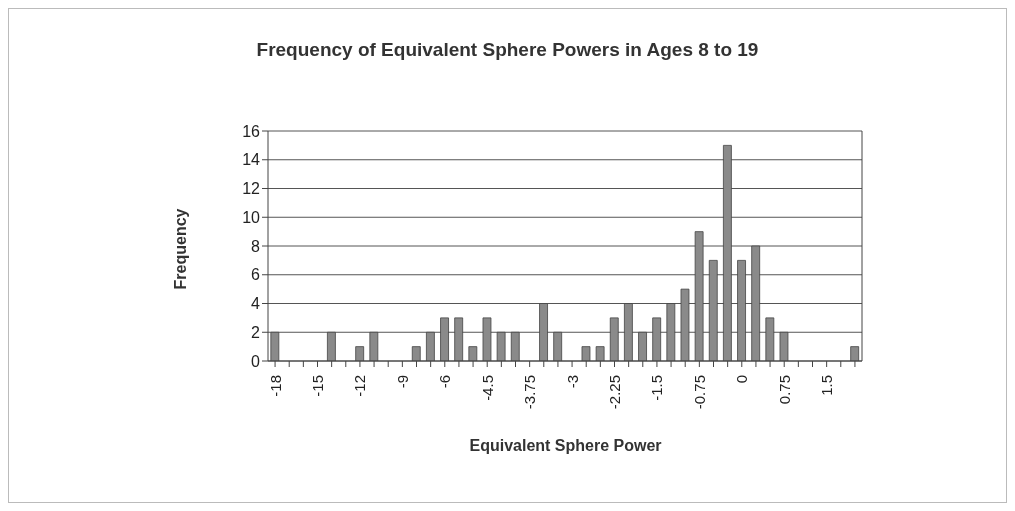  I want to click on x-tick-label: -12, so click(360, 386).